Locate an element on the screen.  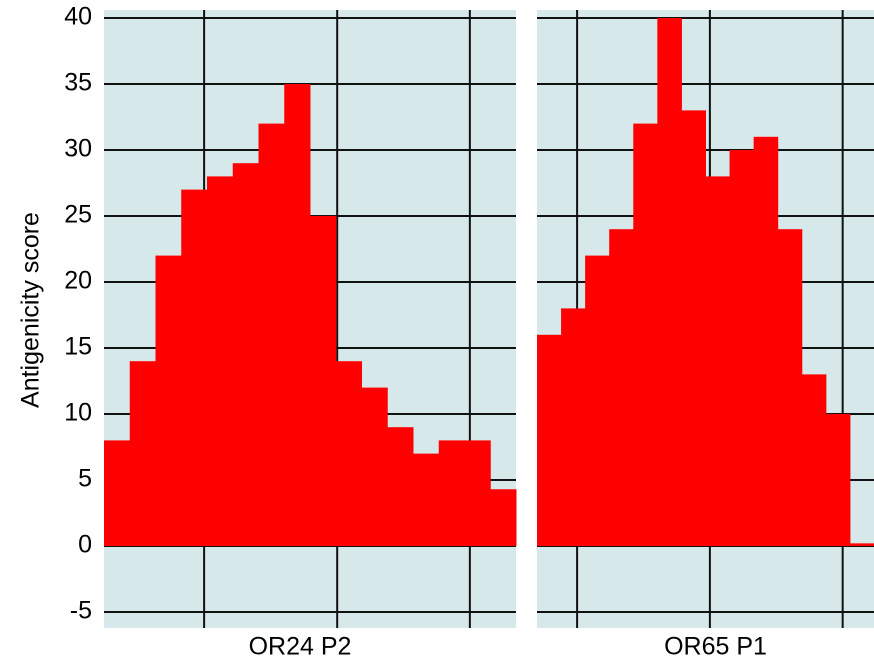
y-tick-label: 35 is located at coordinates (78, 83).